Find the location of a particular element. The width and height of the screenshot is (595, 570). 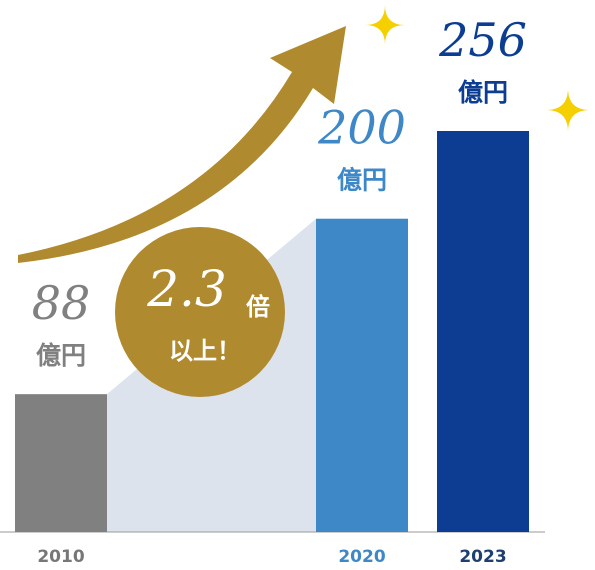

x-tick-label: 2010 is located at coordinates (60, 557).